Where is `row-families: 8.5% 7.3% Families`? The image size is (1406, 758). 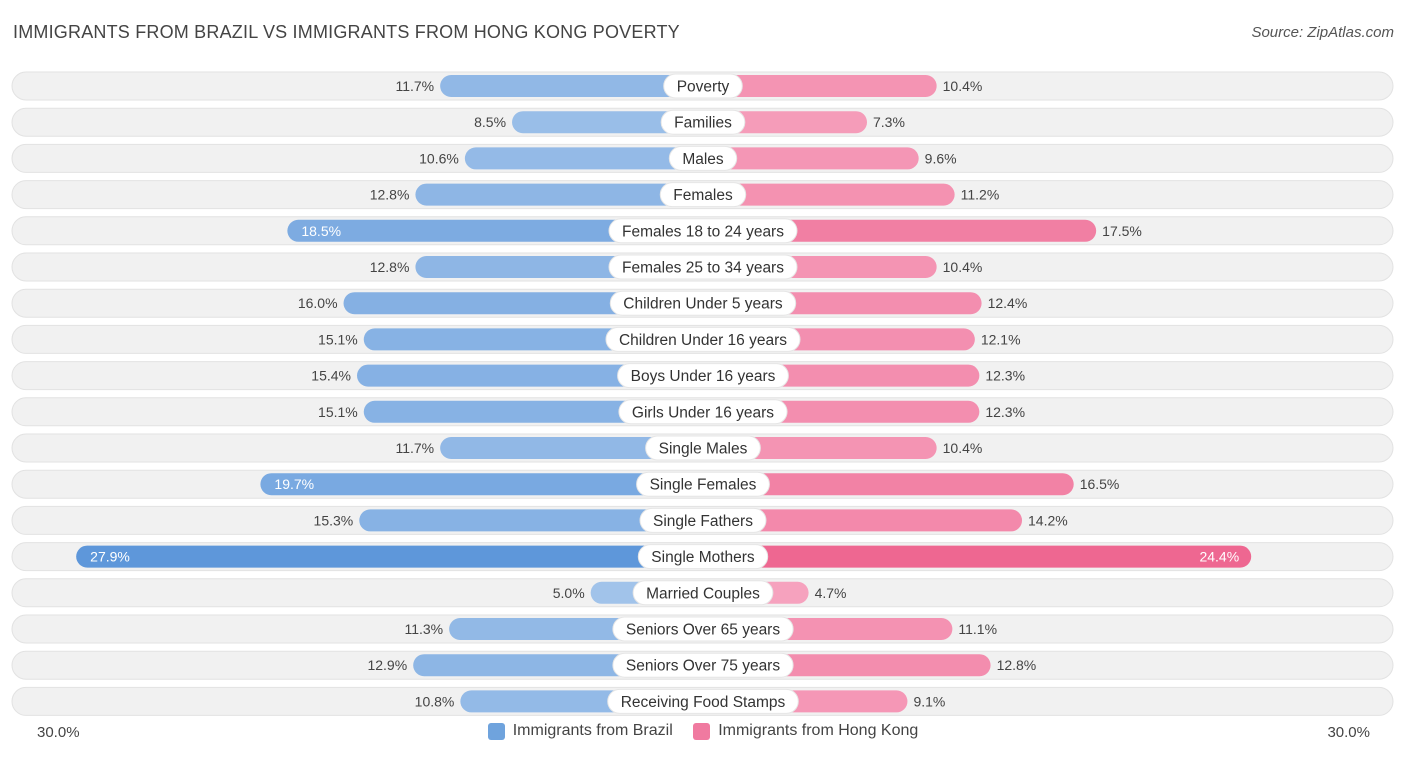
row-families: 8.5% 7.3% Families is located at coordinates (702, 122).